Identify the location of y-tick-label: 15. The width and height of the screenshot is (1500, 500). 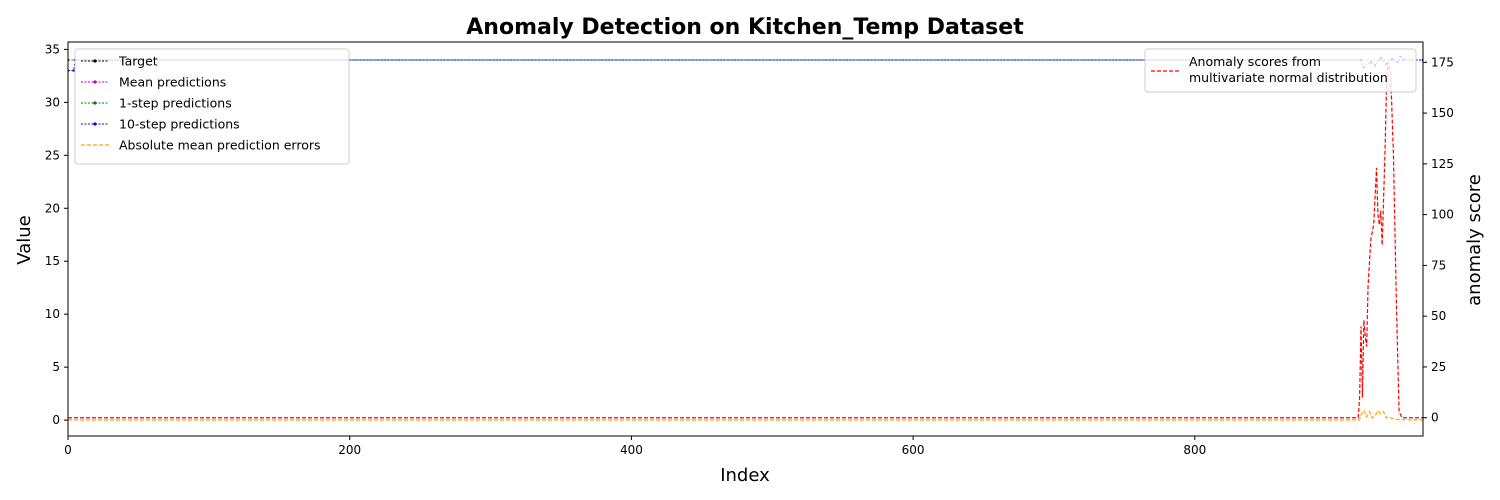
(52, 261).